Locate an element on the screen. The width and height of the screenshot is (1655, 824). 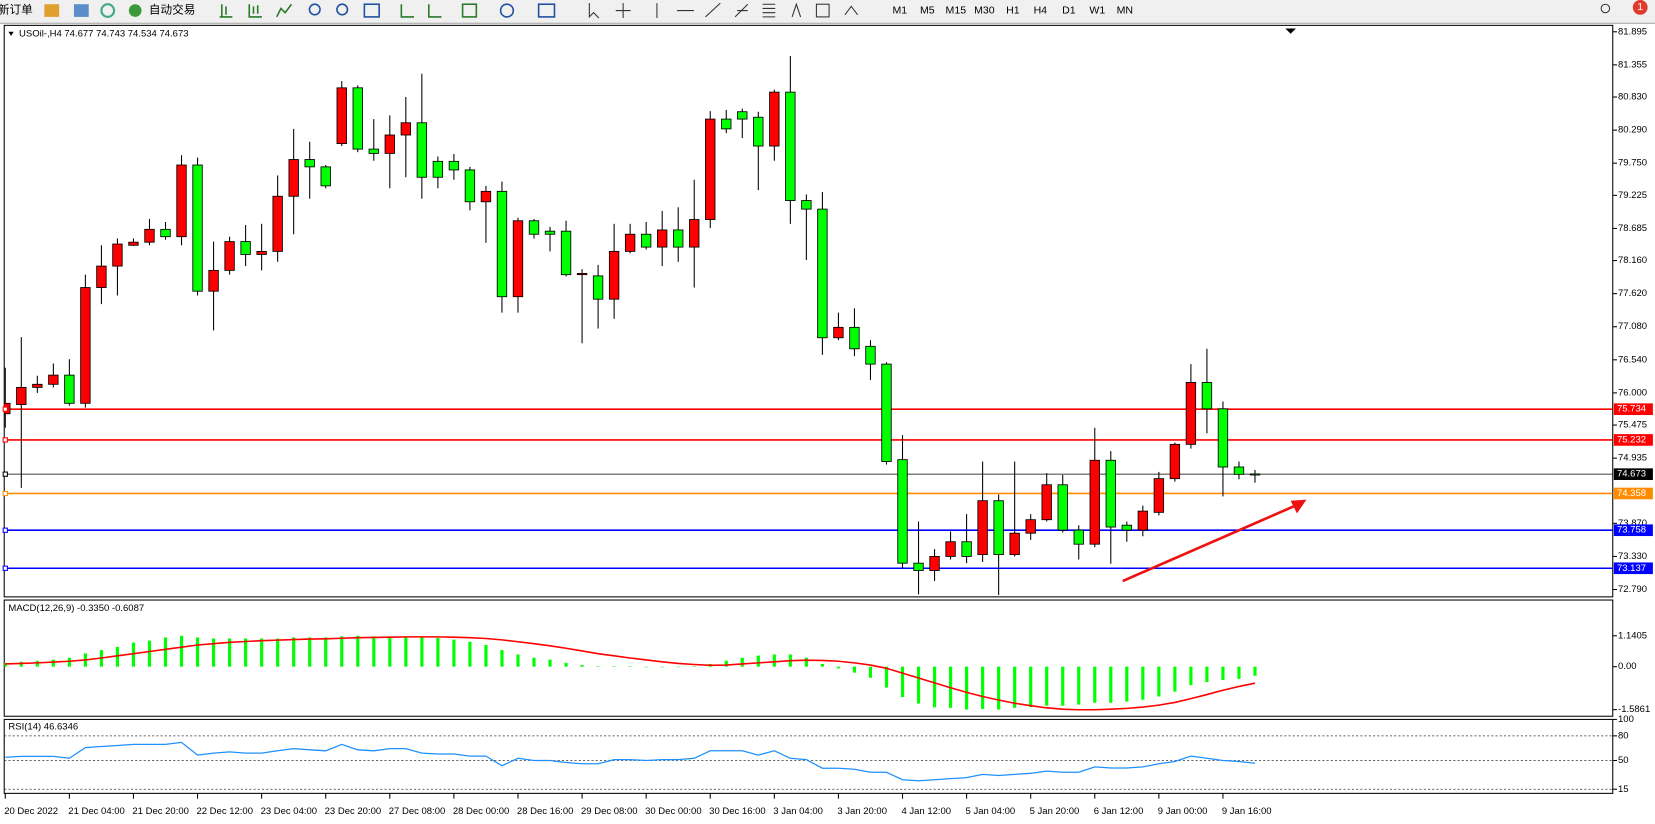
macd-panel is located at coordinates (808, 658).